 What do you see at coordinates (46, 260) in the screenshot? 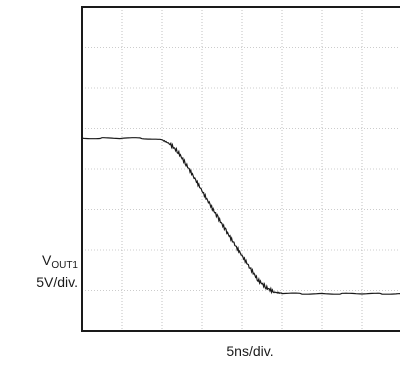
I see `y-label-main: V` at bounding box center [46, 260].